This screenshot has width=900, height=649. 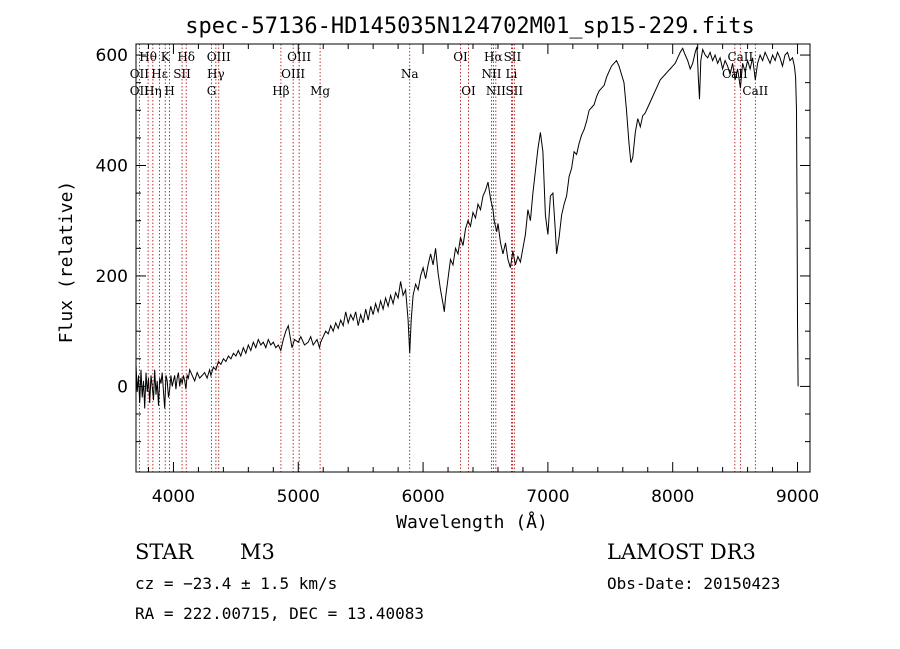 I want to click on line-label: G, so click(x=212, y=91).